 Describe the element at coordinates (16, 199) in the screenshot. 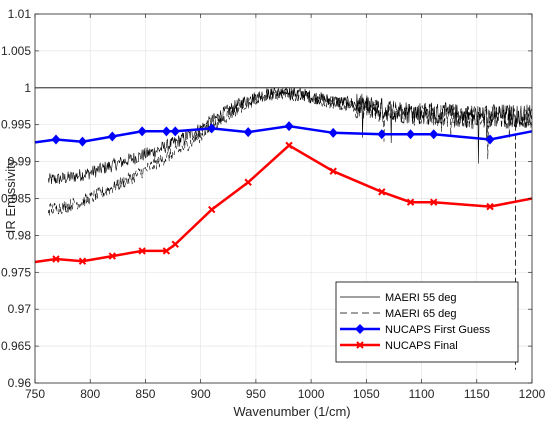

I see `y-tick-label: 0.985` at that location.